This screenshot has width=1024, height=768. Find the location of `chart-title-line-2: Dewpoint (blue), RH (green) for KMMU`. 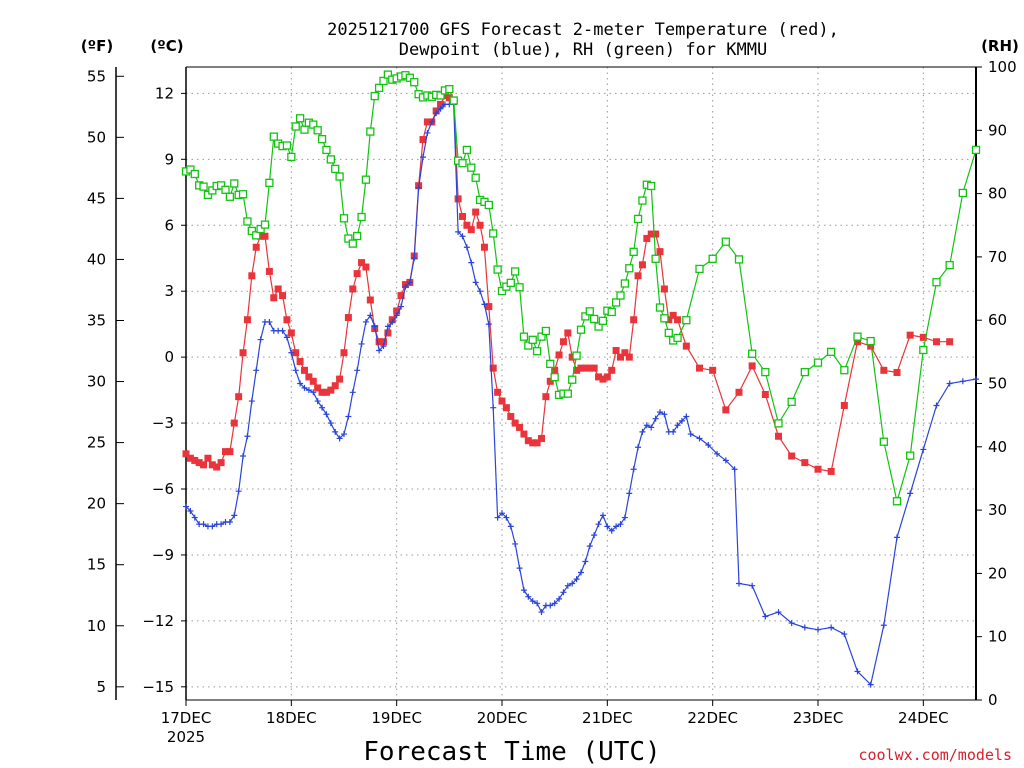

chart-title-line-2: Dewpoint (blue), RH (green) for KMMU is located at coordinates (583, 50).